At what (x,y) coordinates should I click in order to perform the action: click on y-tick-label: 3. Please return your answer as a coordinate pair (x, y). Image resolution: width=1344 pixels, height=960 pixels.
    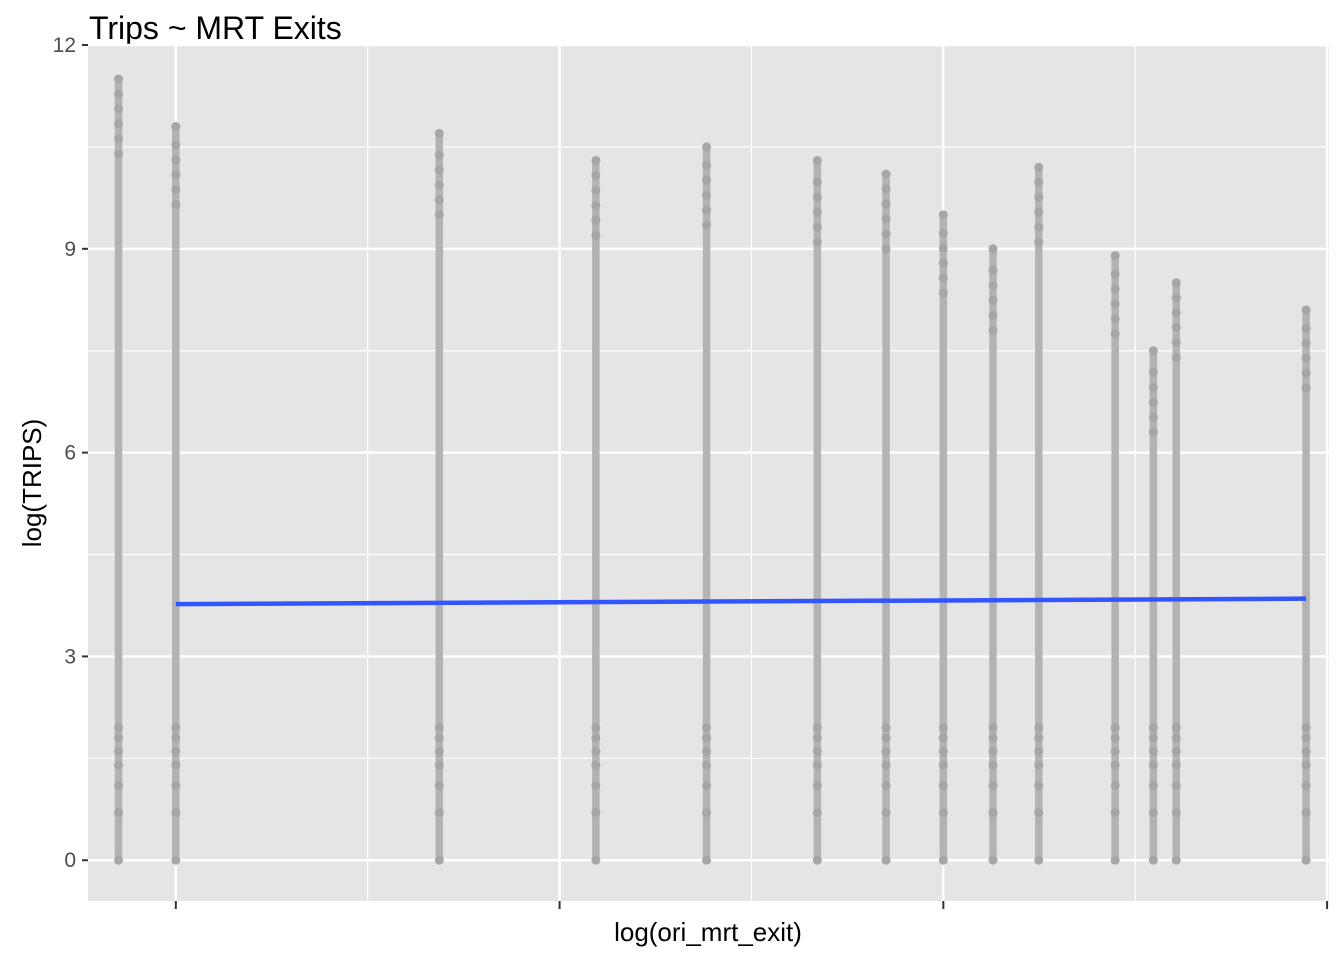
    Looking at the image, I should click on (70, 656).